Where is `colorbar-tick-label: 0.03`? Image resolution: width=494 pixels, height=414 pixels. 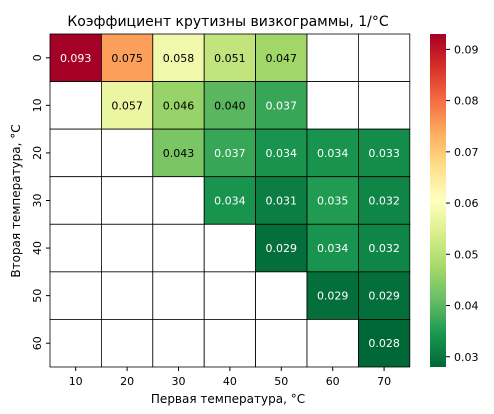
colorbar-tick-label: 0.03 is located at coordinates (466, 357).